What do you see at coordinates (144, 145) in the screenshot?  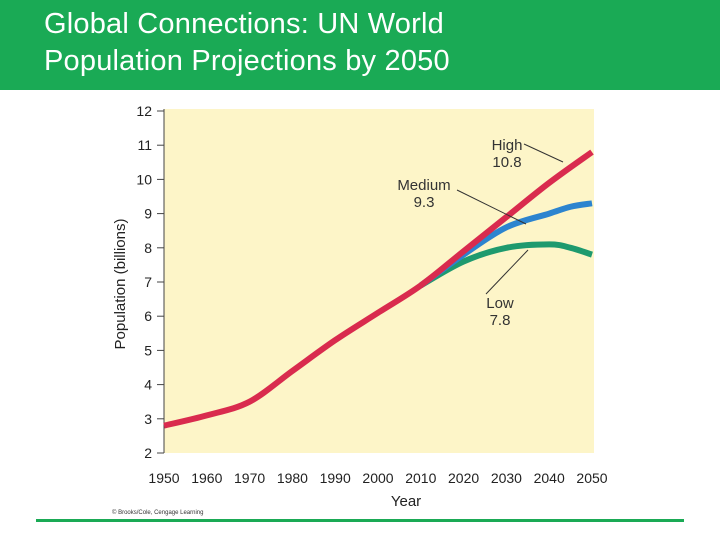 I see `y-tick-label: 11` at bounding box center [144, 145].